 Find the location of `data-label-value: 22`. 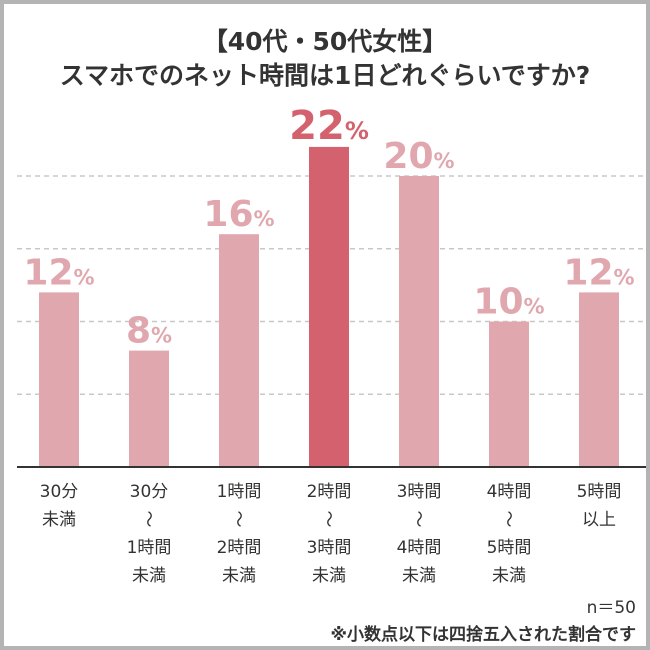

data-label-value: 22 is located at coordinates (317, 126).